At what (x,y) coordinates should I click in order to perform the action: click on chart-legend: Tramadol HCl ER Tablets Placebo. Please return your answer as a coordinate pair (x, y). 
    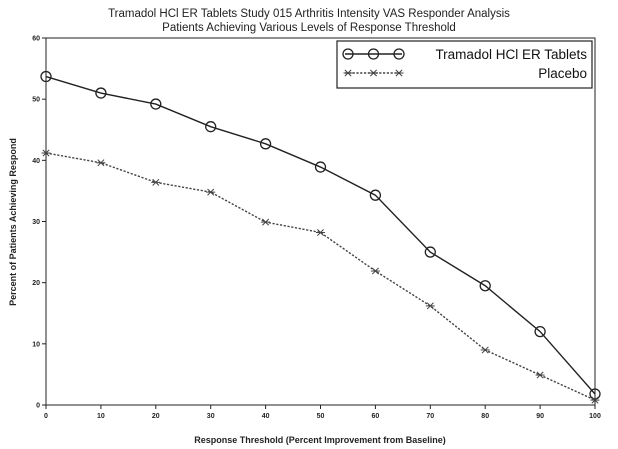
    Looking at the image, I should click on (464, 64).